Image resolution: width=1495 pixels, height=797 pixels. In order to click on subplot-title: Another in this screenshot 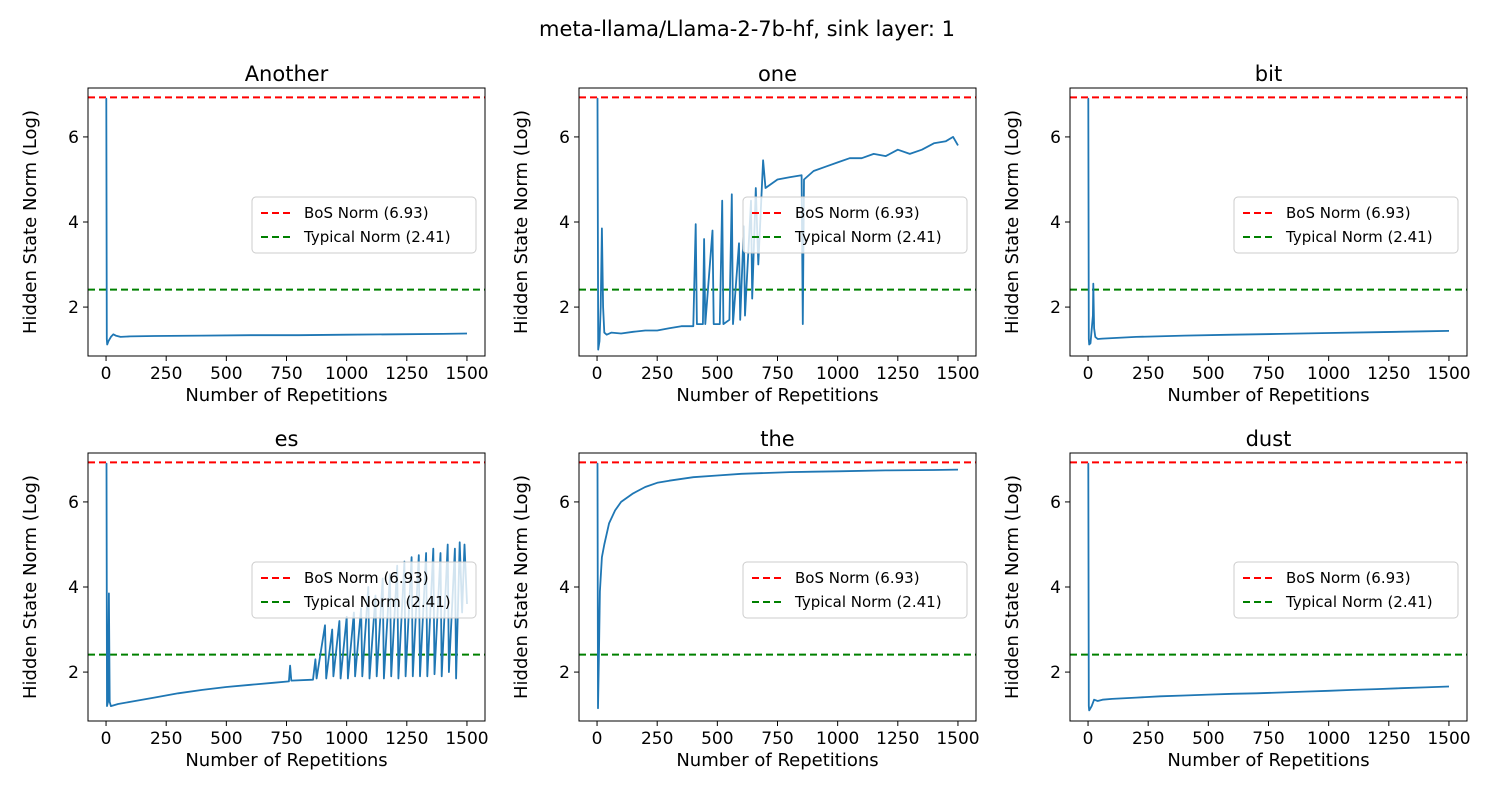, I will do `click(287, 74)`.